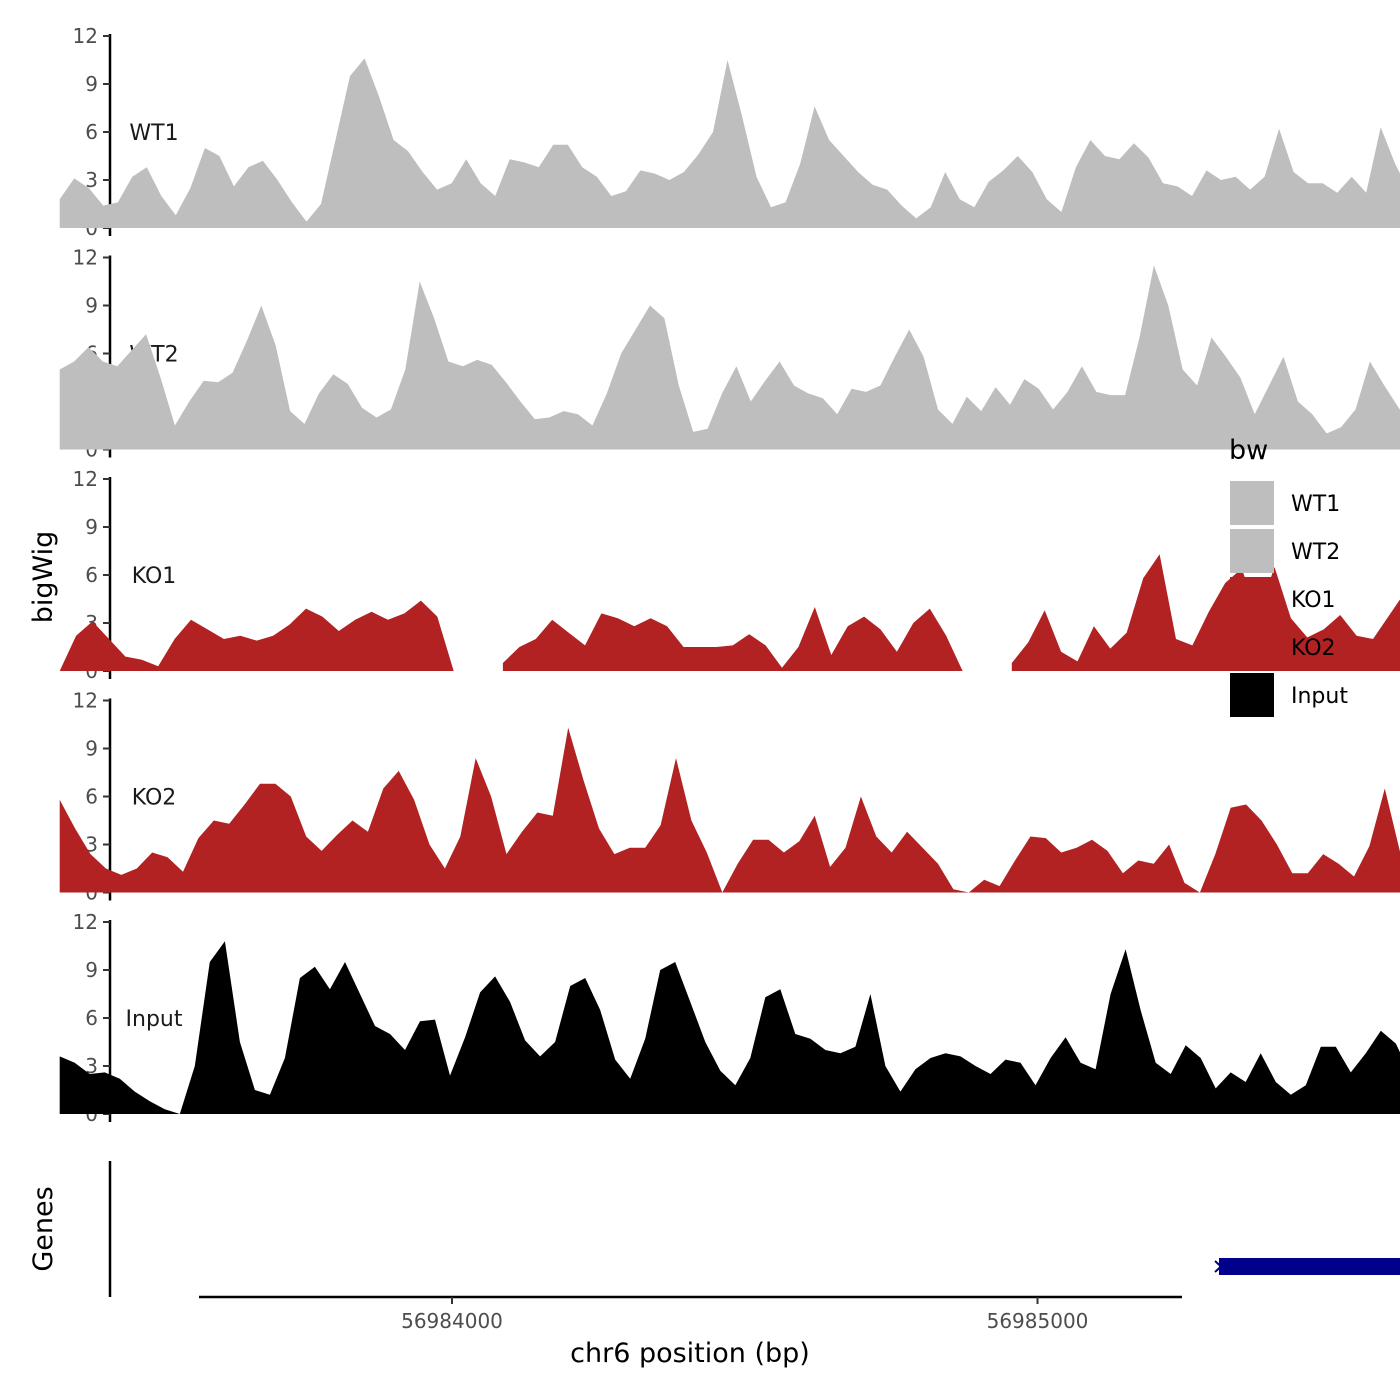  Describe the element at coordinates (714, 1229) in the screenshot. I see `genes-panel: Genes Vmn1r5` at that location.